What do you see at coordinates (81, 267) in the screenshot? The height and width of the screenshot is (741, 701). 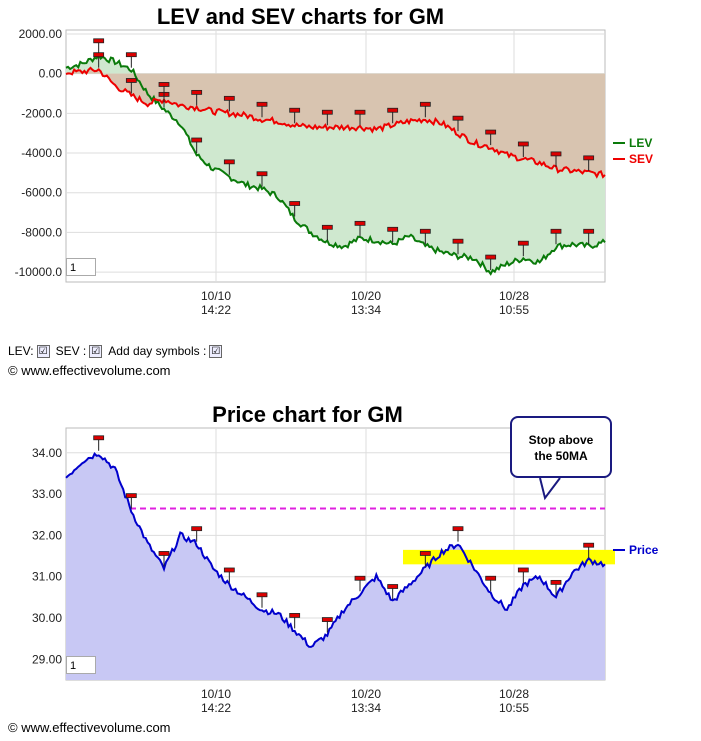 I see `lev-sev-zoom-input: 1` at bounding box center [81, 267].